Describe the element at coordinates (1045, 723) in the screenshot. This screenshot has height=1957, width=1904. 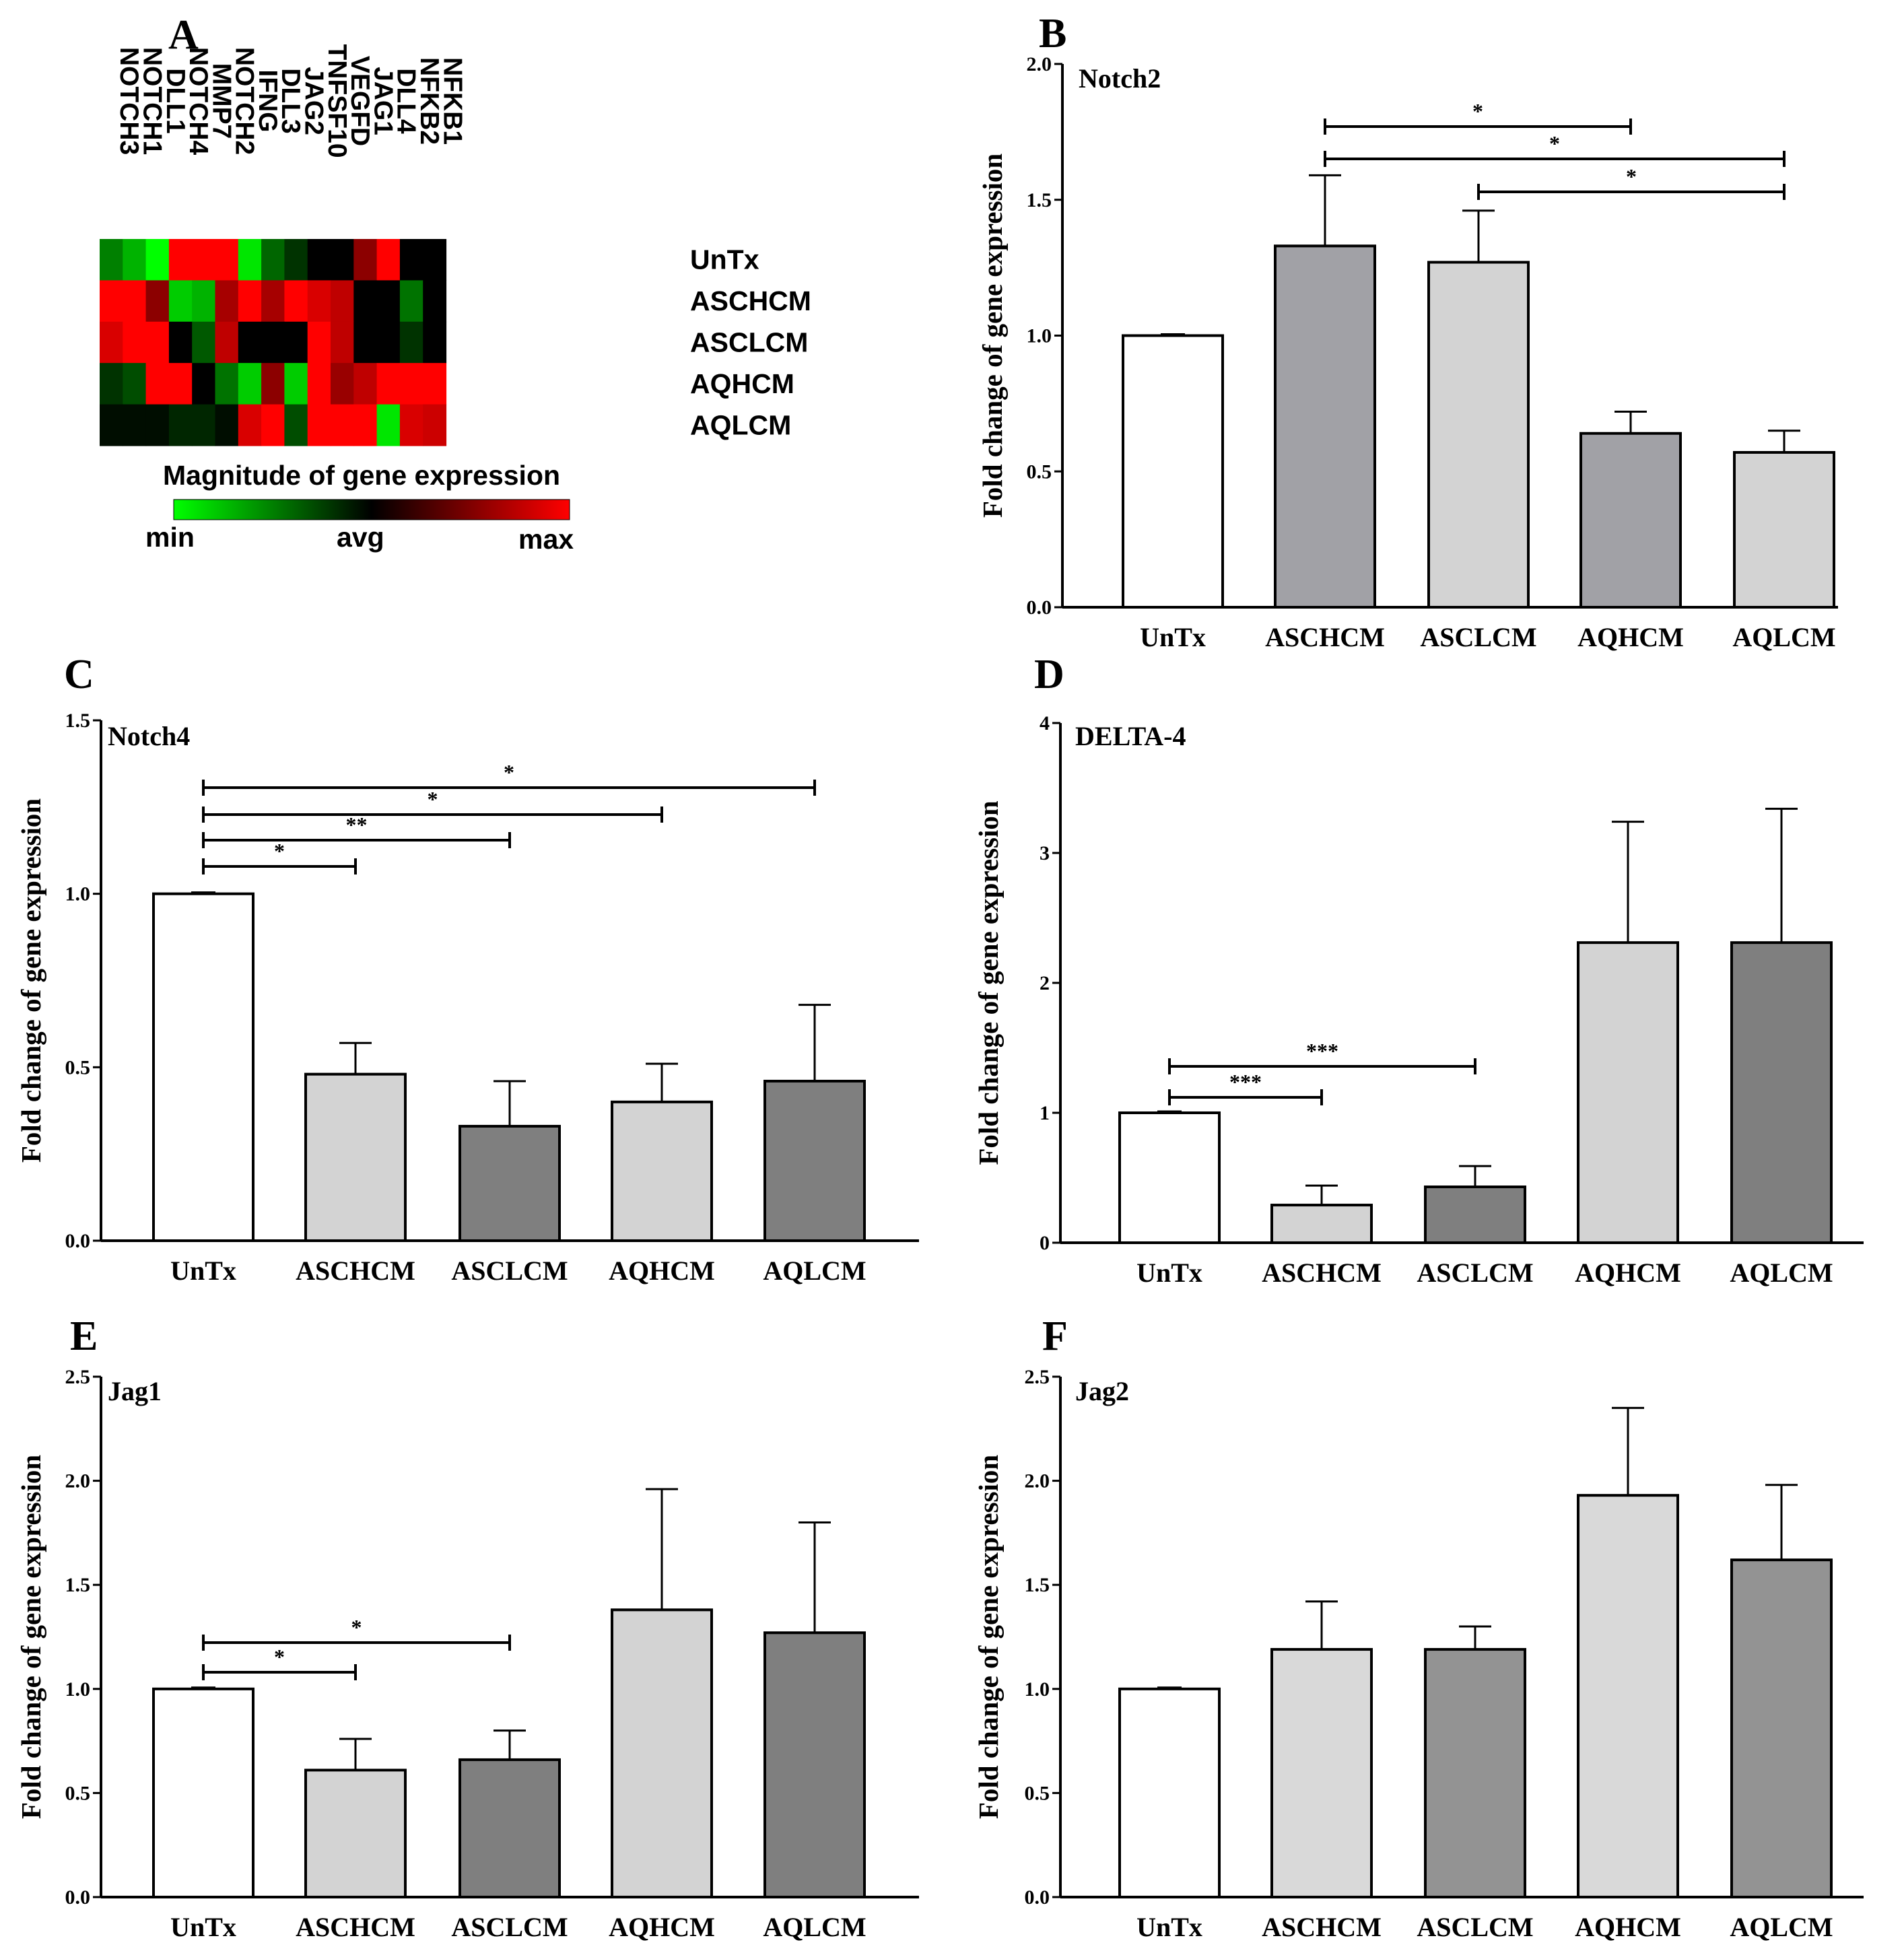
I see `y-tick-label: 4` at that location.